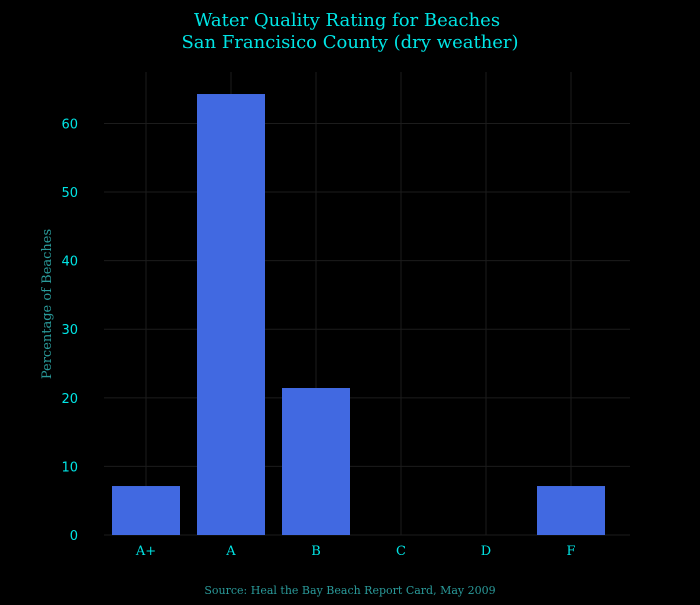  I want to click on bar-B, so click(316, 461).